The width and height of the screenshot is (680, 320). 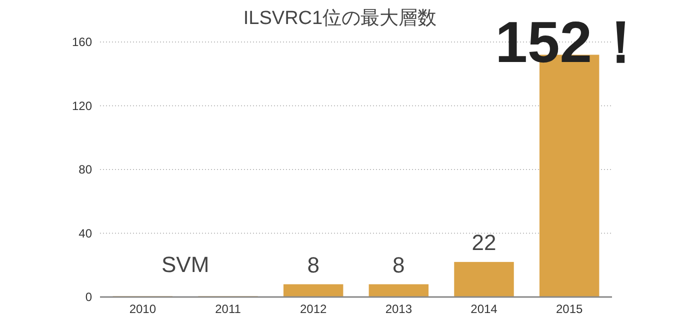 What do you see at coordinates (85, 169) in the screenshot?
I see `y-tick-label: 80` at bounding box center [85, 169].